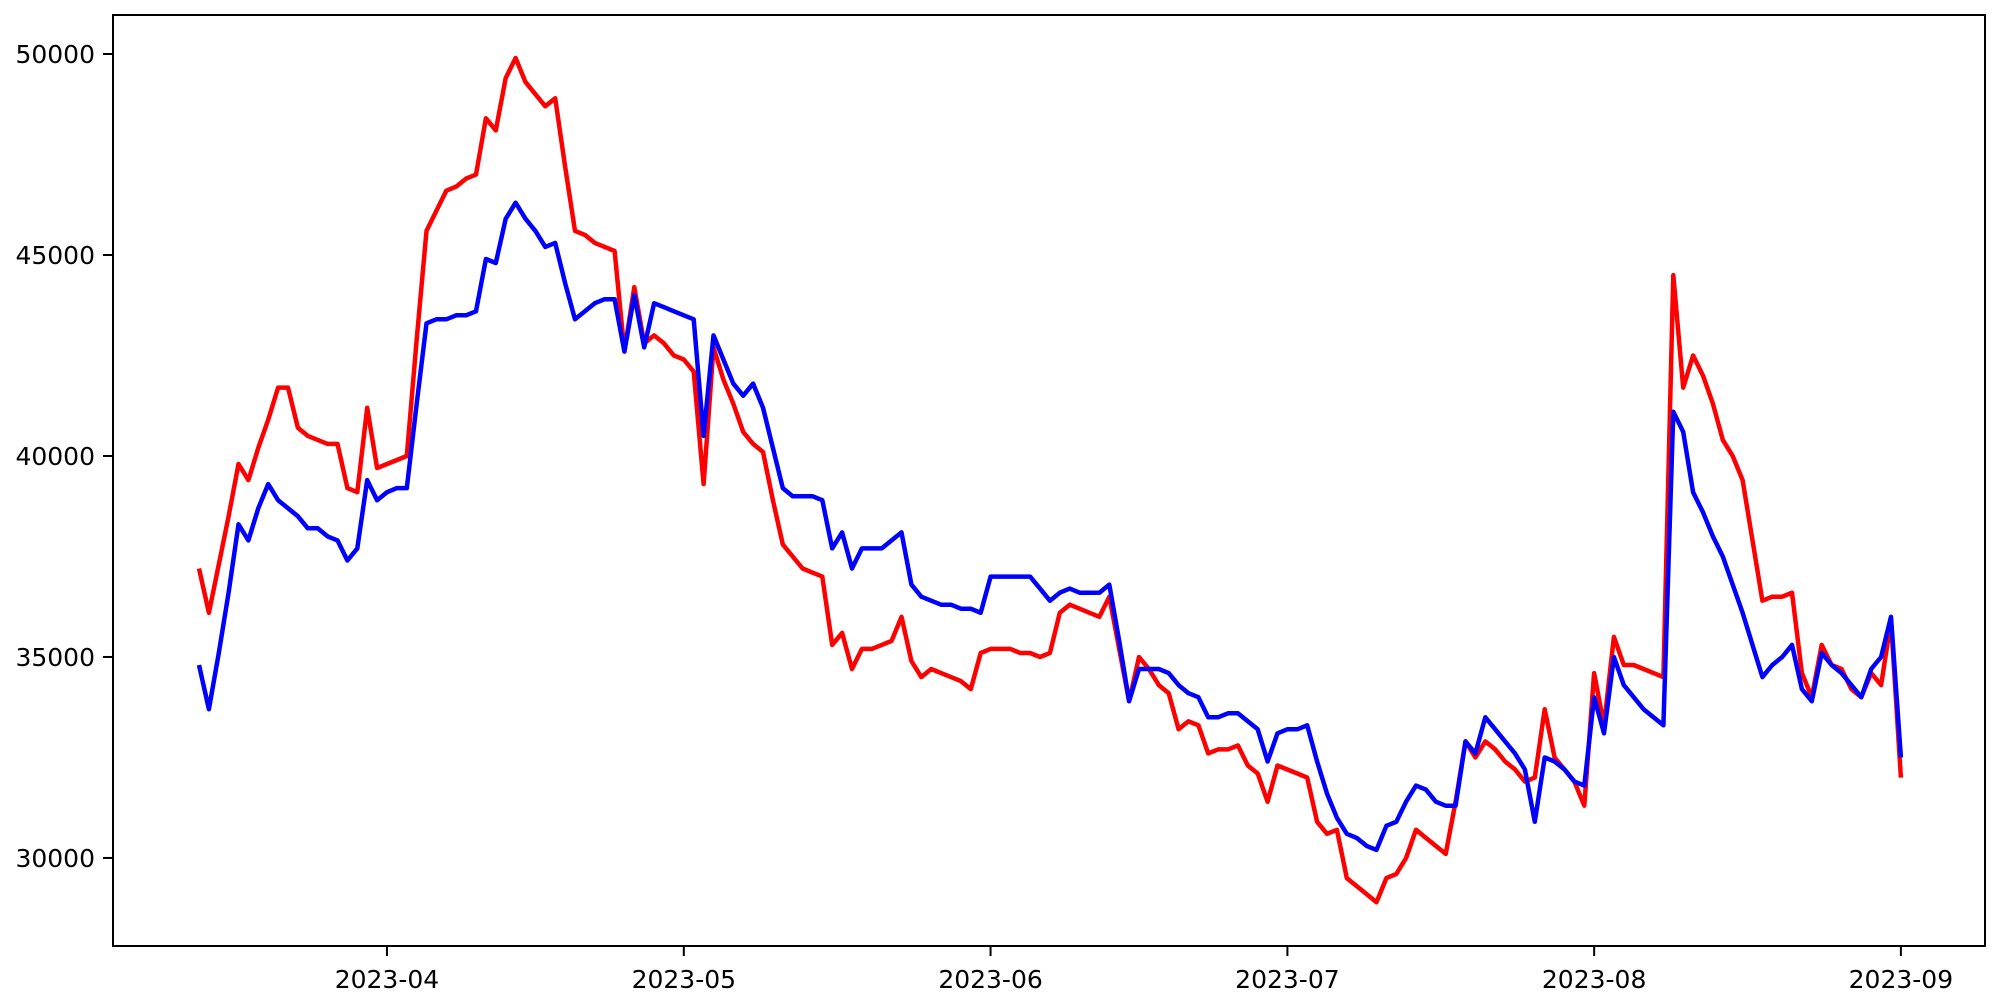 This screenshot has height=1000, width=2000. Describe the element at coordinates (55, 54) in the screenshot. I see `y-tick-label: 50000` at that location.